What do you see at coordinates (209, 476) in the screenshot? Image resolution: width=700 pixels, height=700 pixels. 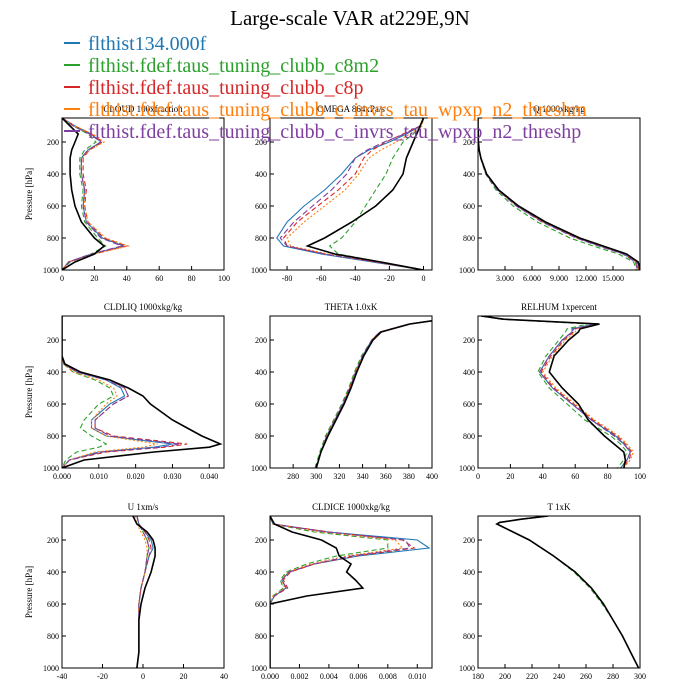 I see `x-tick-label: 0.040` at bounding box center [209, 476].